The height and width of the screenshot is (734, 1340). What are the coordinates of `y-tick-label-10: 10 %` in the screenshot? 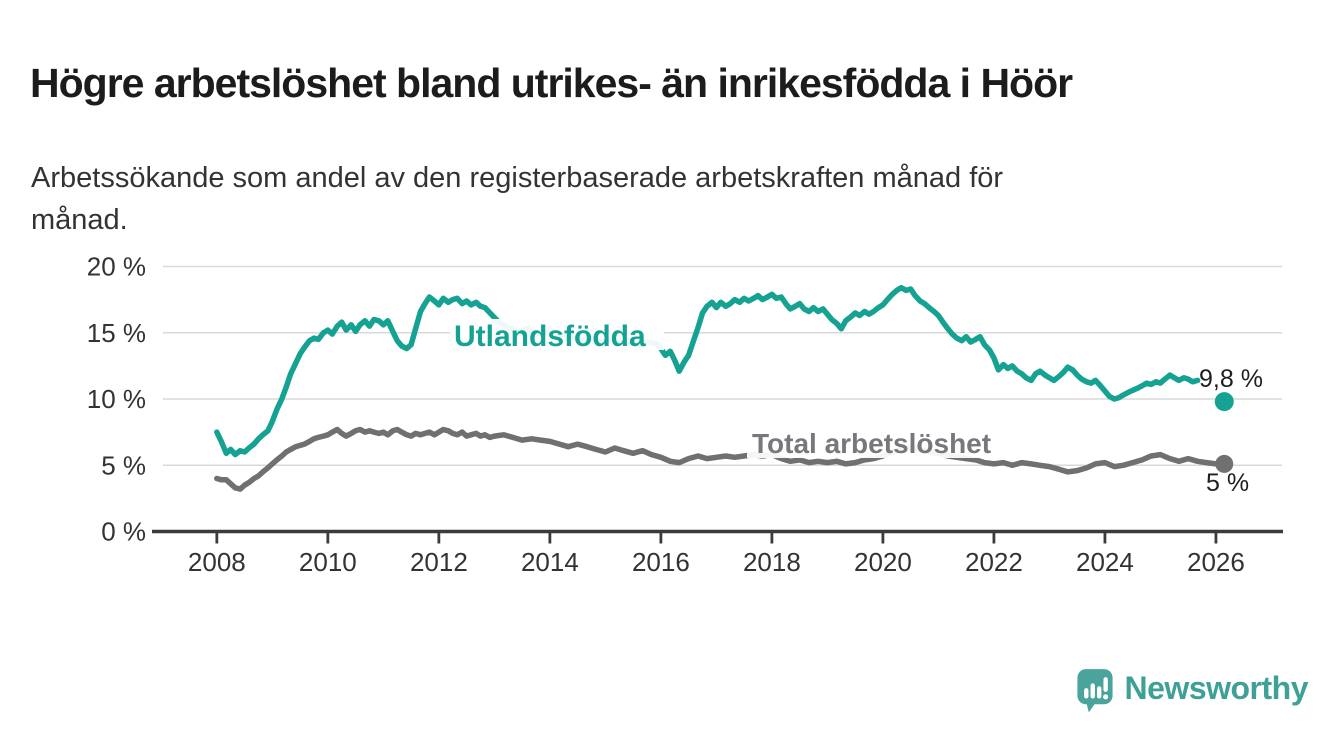 It's located at (116, 399).